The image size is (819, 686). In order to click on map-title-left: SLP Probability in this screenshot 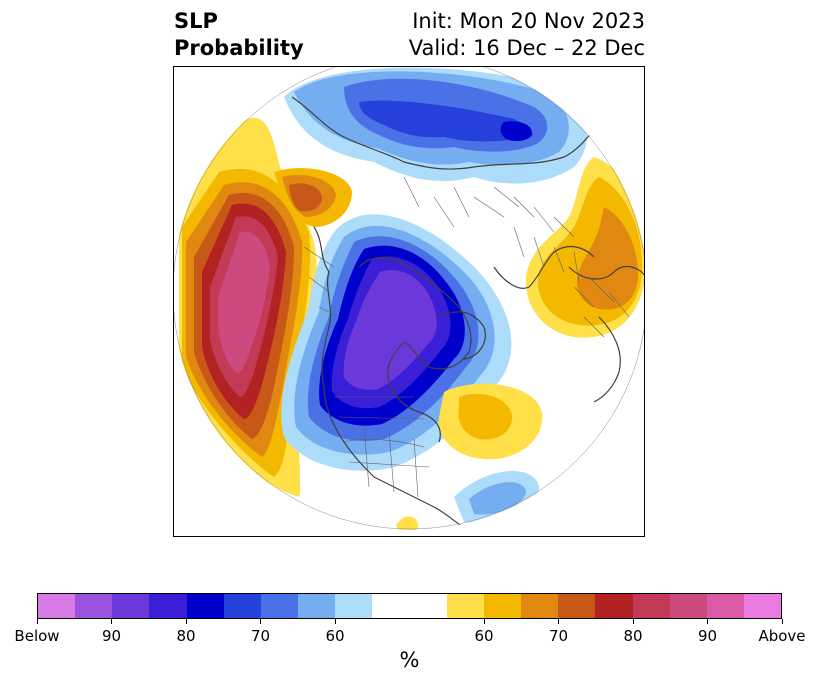, I will do `click(239, 35)`.